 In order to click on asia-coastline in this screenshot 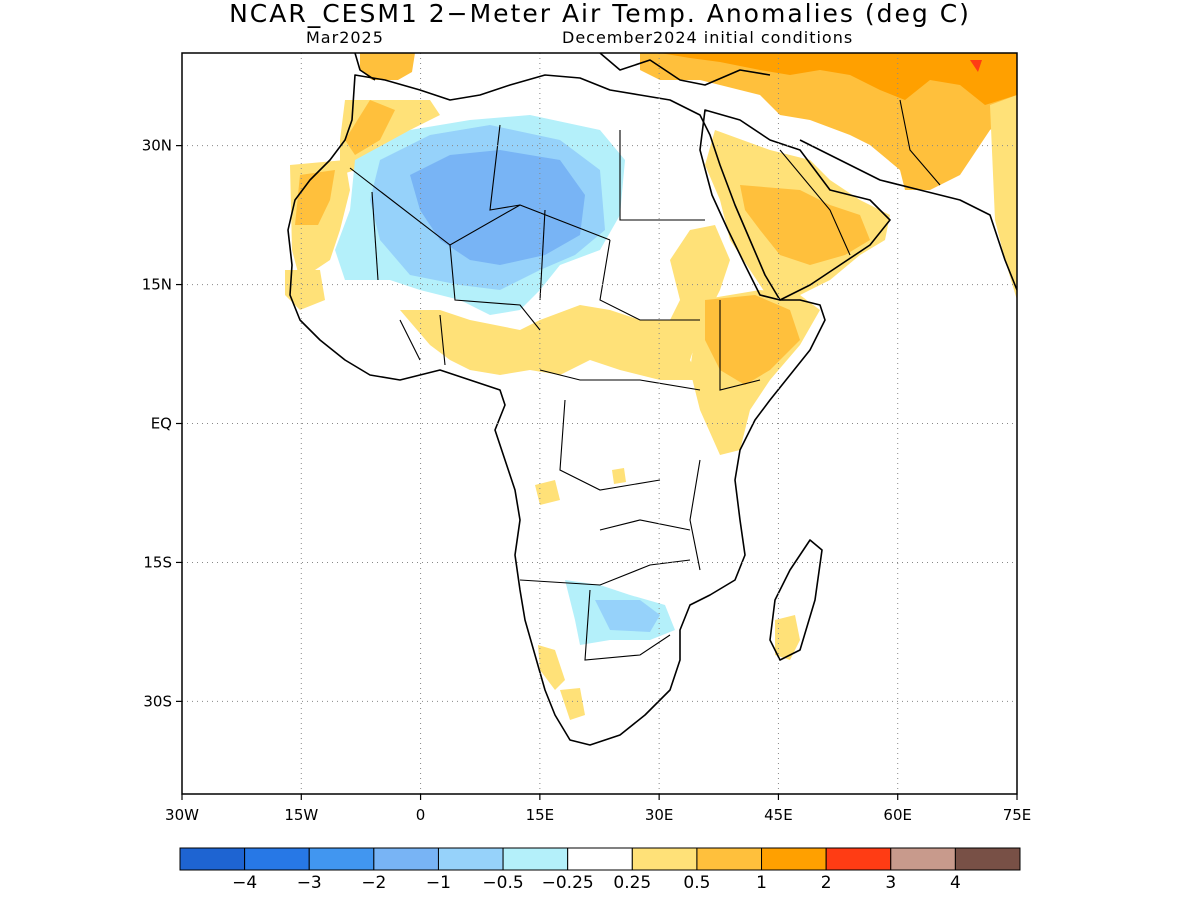, I will do `click(908, 215)`.